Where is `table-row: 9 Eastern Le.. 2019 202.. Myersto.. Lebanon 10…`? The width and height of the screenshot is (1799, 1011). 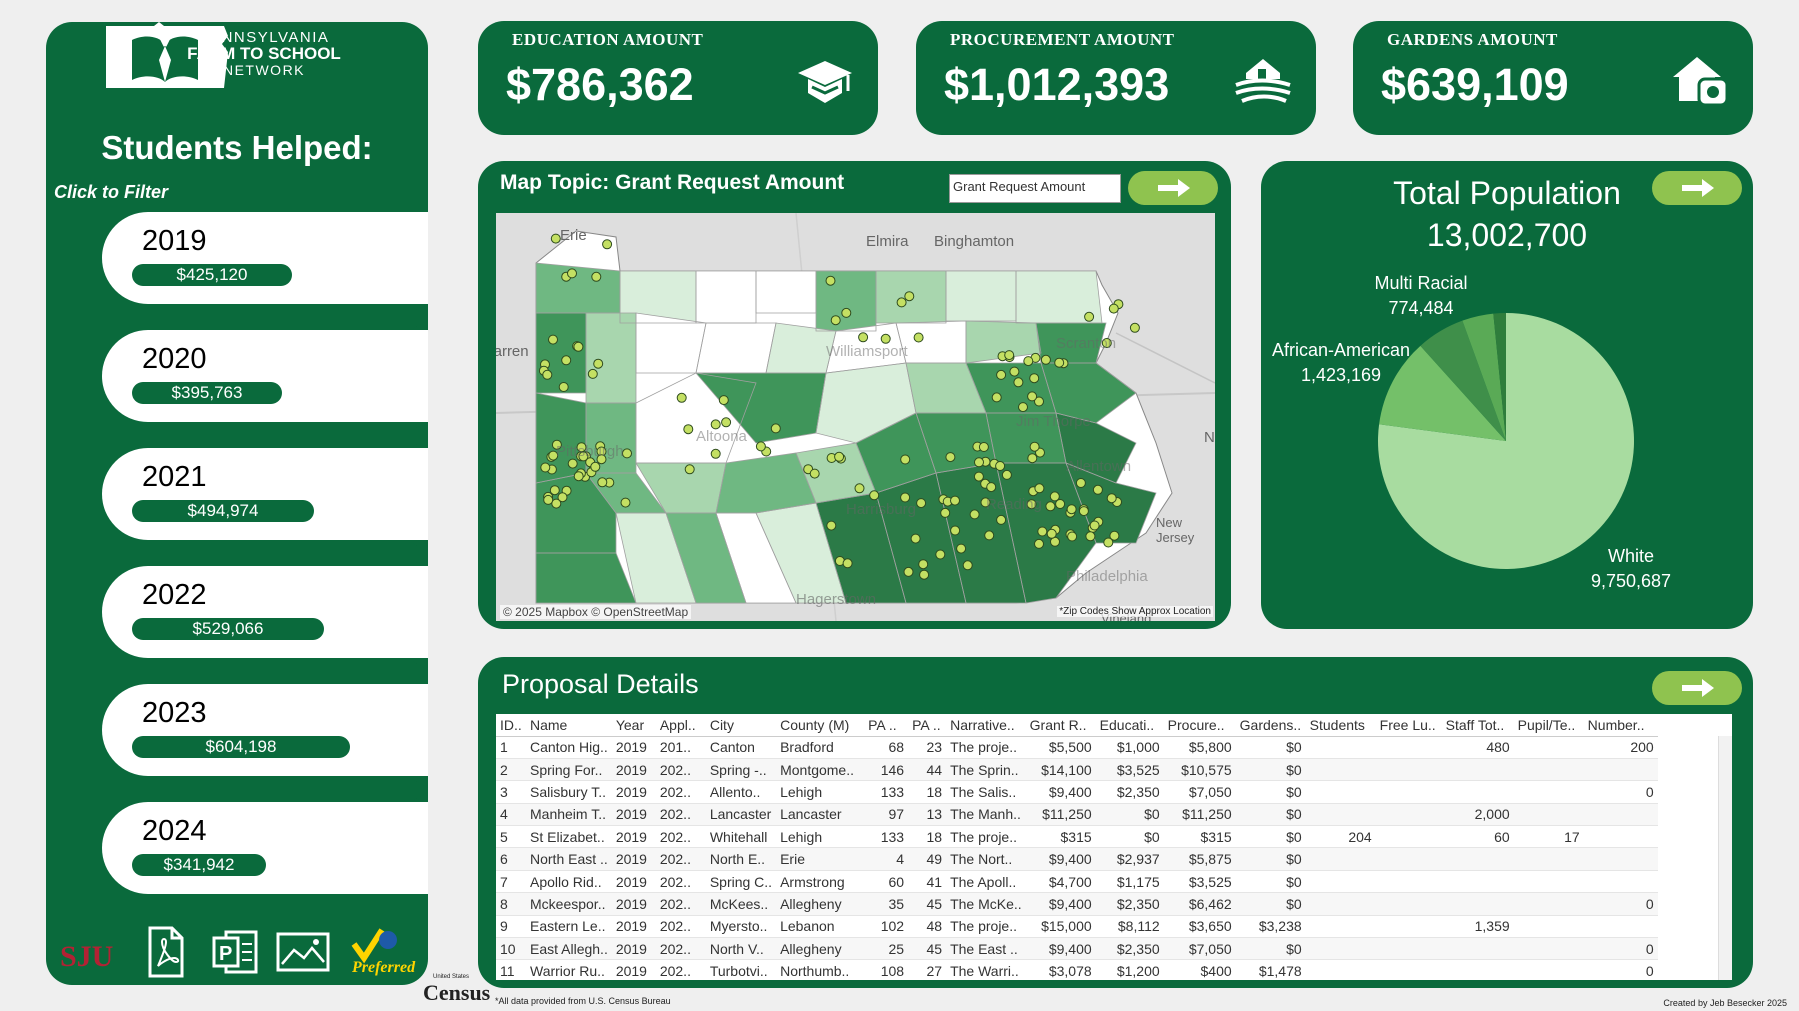
table-row: 9 Eastern Le.. 2019 202.. Myersto.. Lebanon 10… is located at coordinates (1077, 927).